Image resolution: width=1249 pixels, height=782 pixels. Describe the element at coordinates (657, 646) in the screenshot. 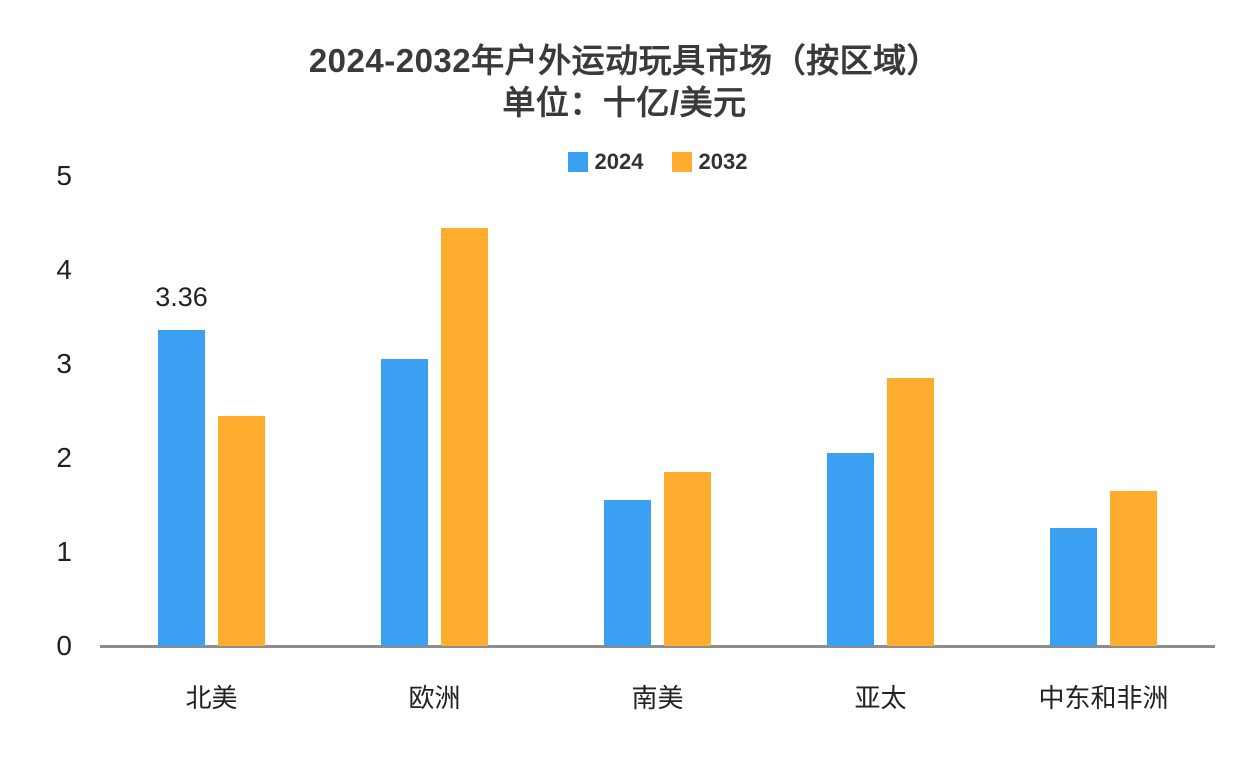

I see `x-axis-line` at that location.